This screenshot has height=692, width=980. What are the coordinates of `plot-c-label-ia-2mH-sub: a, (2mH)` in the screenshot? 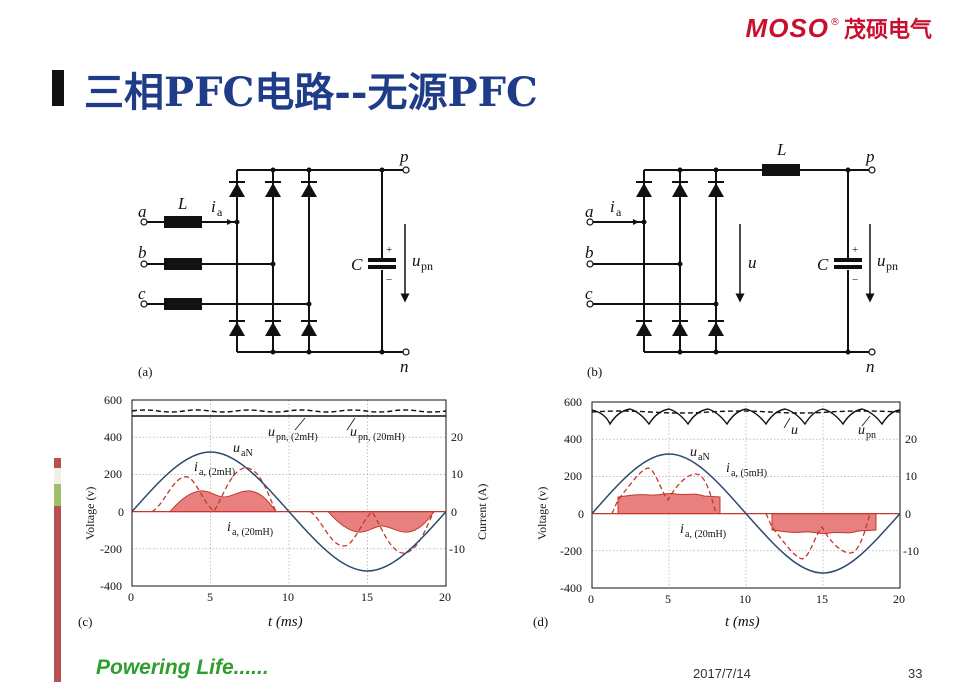 It's located at (217, 472).